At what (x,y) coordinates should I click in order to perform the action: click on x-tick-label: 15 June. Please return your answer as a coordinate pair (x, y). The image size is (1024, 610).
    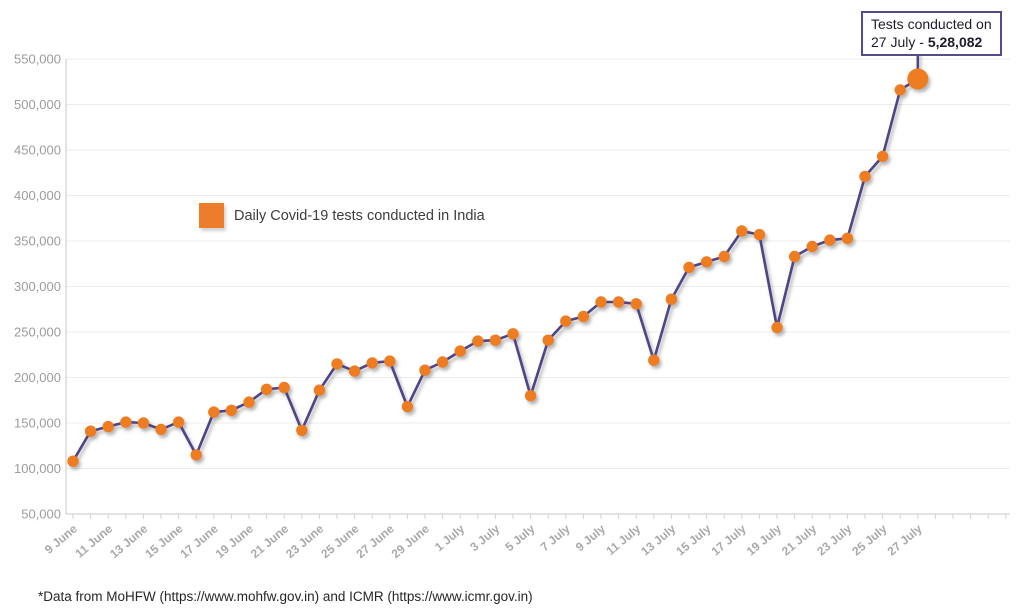
    Looking at the image, I should click on (163, 541).